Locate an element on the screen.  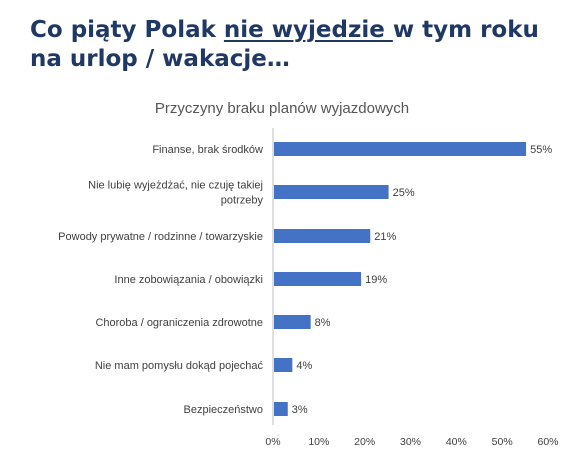
slide-title-part1: Co piąty Polak is located at coordinates (127, 30).